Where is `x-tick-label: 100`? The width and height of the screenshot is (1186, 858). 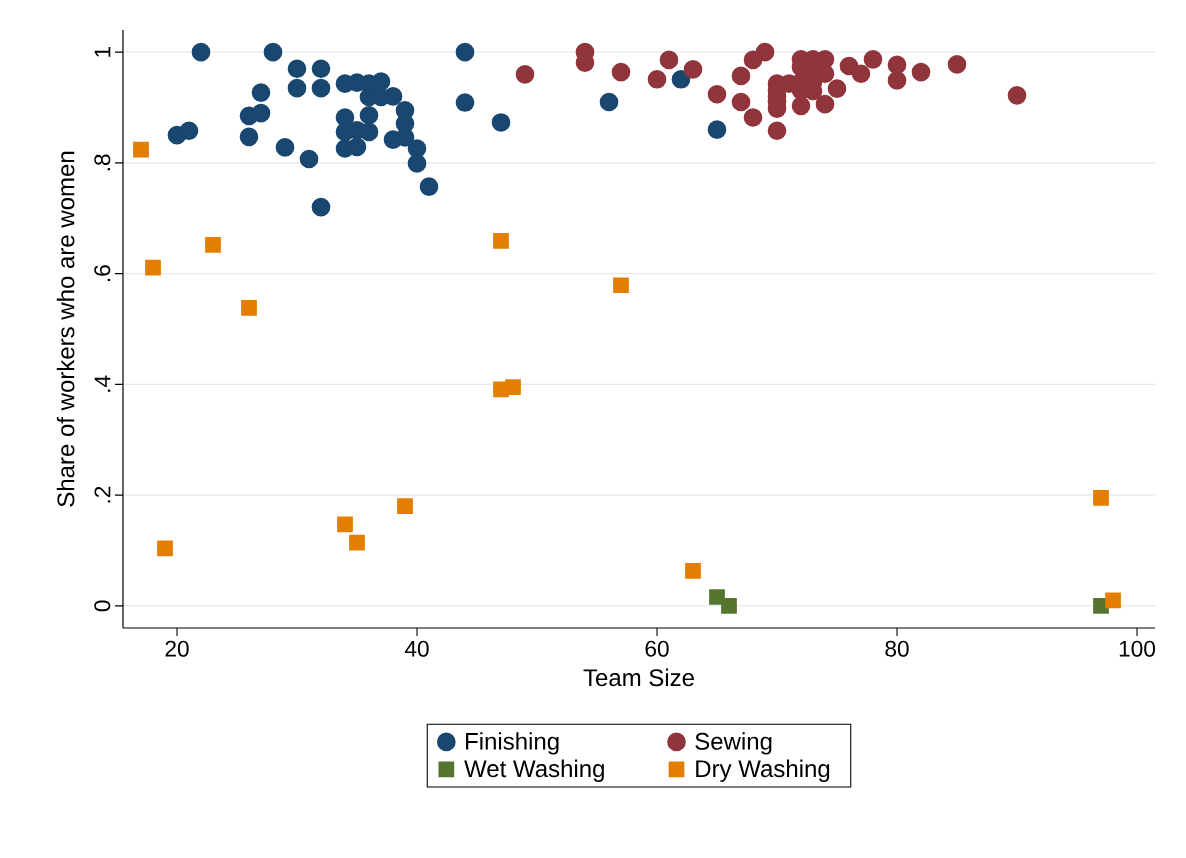
x-tick-label: 100 is located at coordinates (1137, 648).